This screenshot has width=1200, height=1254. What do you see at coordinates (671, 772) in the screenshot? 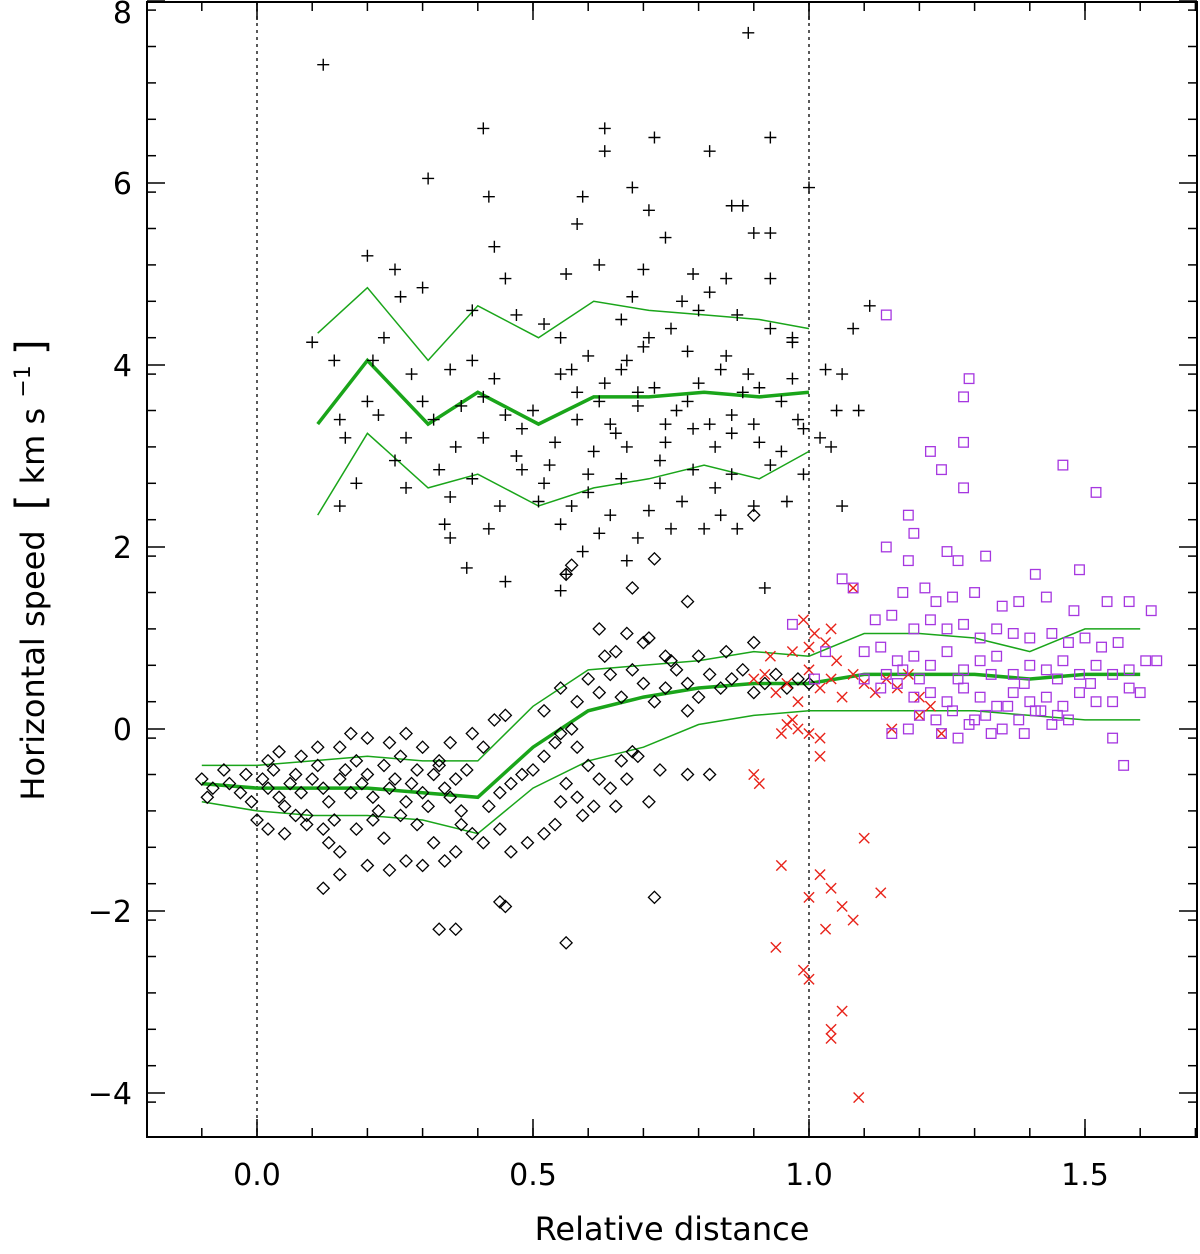
I see `trend-line-lower-low` at bounding box center [671, 772].